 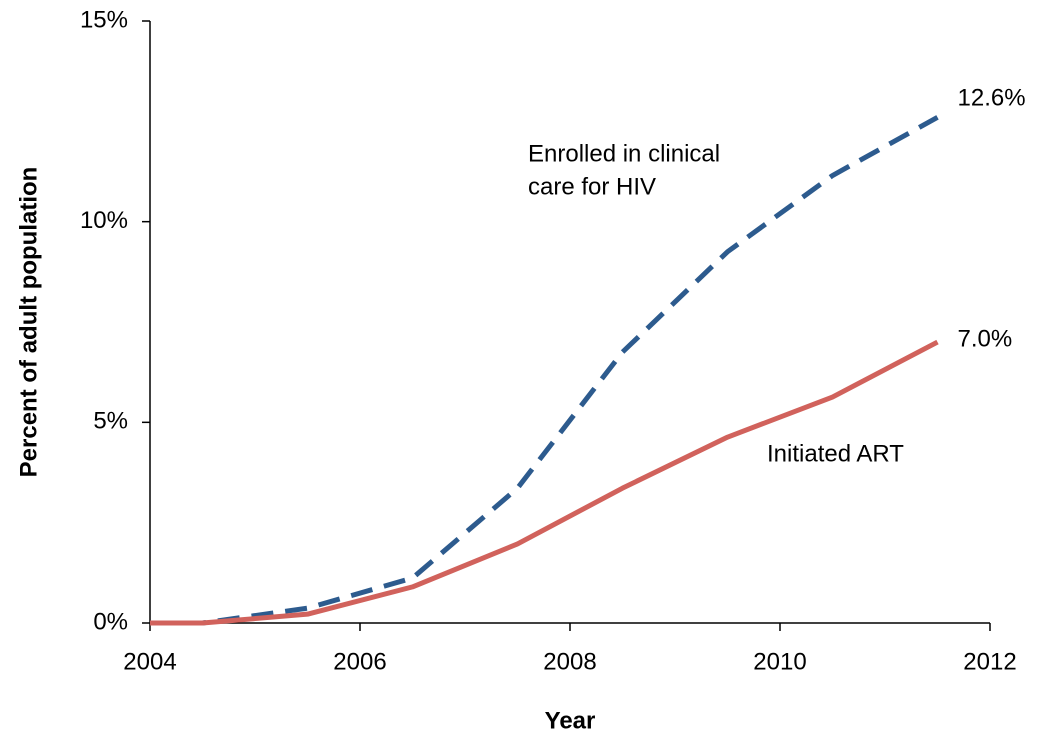 I want to click on x-tick-label: 2012, so click(x=989, y=661).